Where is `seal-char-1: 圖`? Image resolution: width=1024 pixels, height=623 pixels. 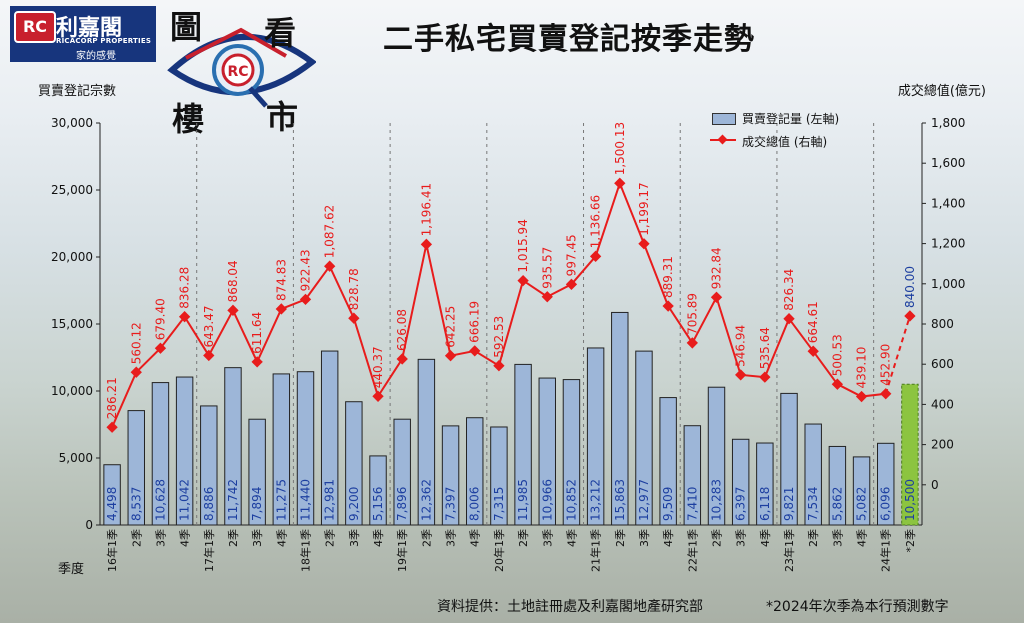
seal-char-1: 圖 is located at coordinates (186, 27).